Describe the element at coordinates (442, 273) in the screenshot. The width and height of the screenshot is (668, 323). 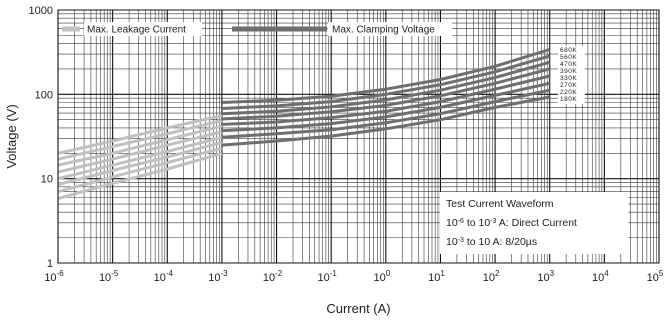
I see `x-tick-exponent: 1` at that location.